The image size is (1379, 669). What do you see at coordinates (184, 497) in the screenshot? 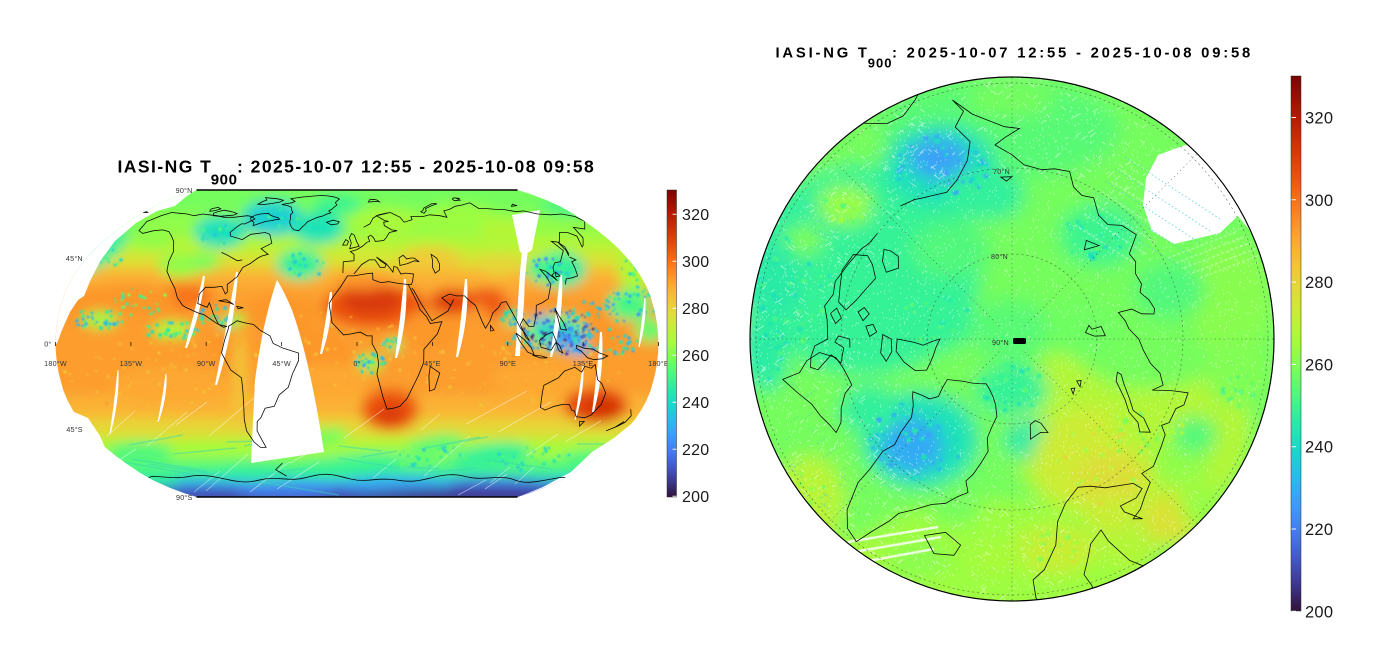
I see `svg-text: 90°S` at bounding box center [184, 497].